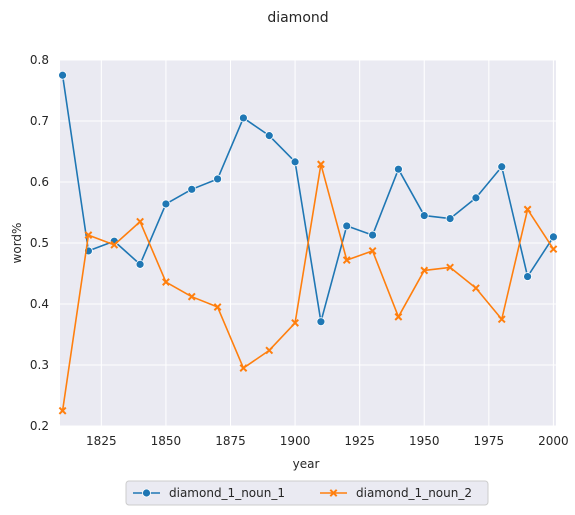  I want to click on x-tick-label: 1950, so click(424, 441).